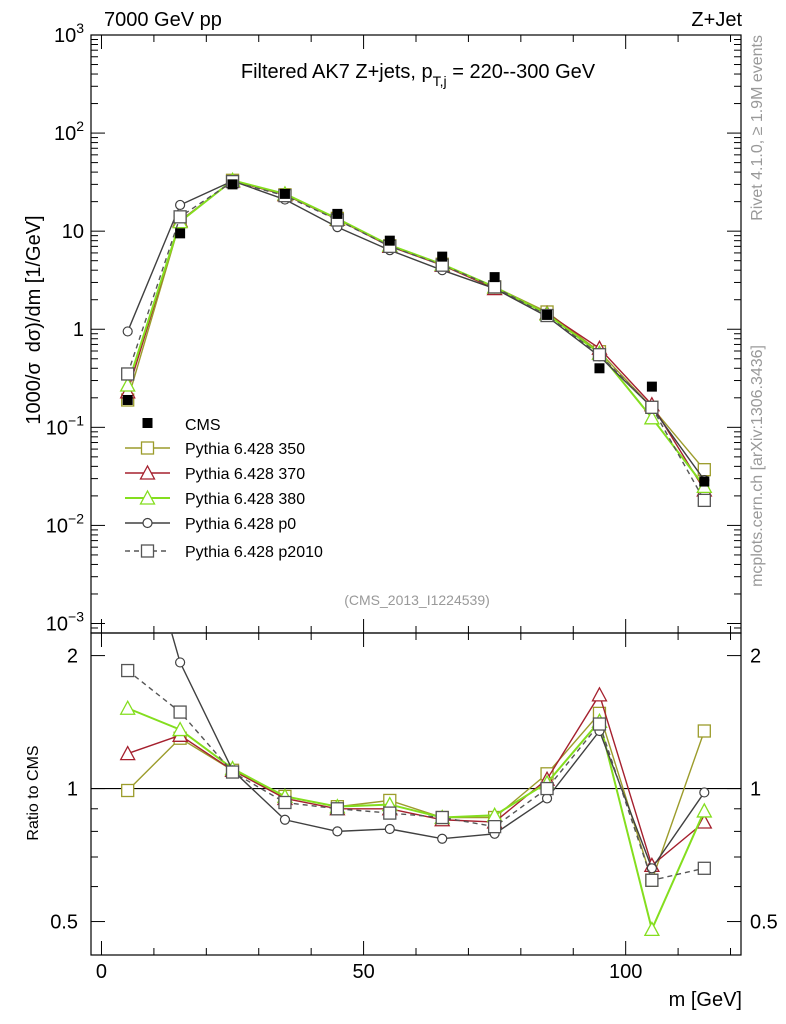 This screenshot has height=1024, width=786. What do you see at coordinates (418, 75) in the screenshot?
I see `main-title: Filtered AK7 Z+jets, pT,j = 220--300 GeV` at bounding box center [418, 75].